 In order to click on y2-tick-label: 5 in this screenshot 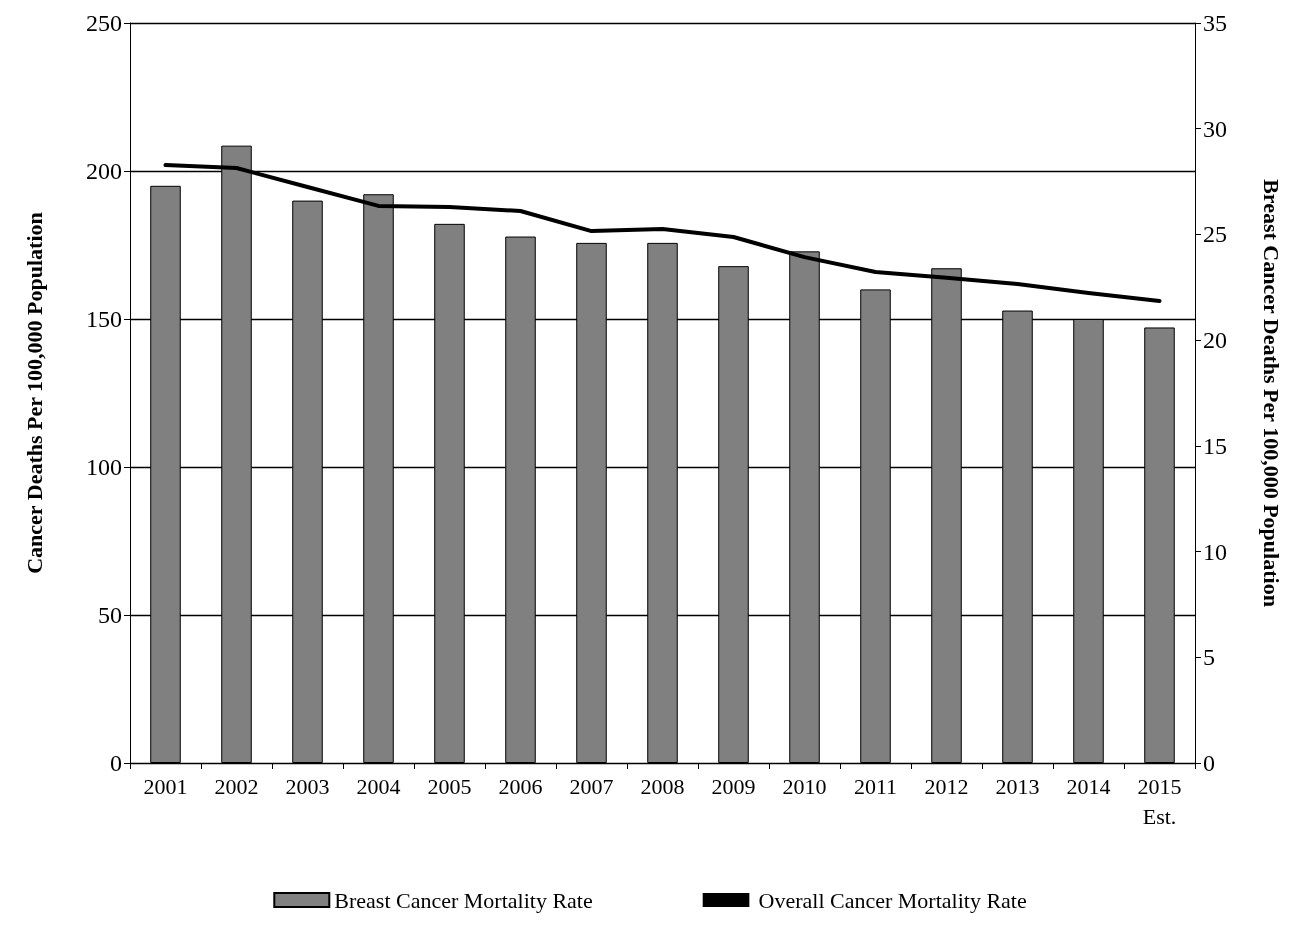, I will do `click(1209, 657)`.